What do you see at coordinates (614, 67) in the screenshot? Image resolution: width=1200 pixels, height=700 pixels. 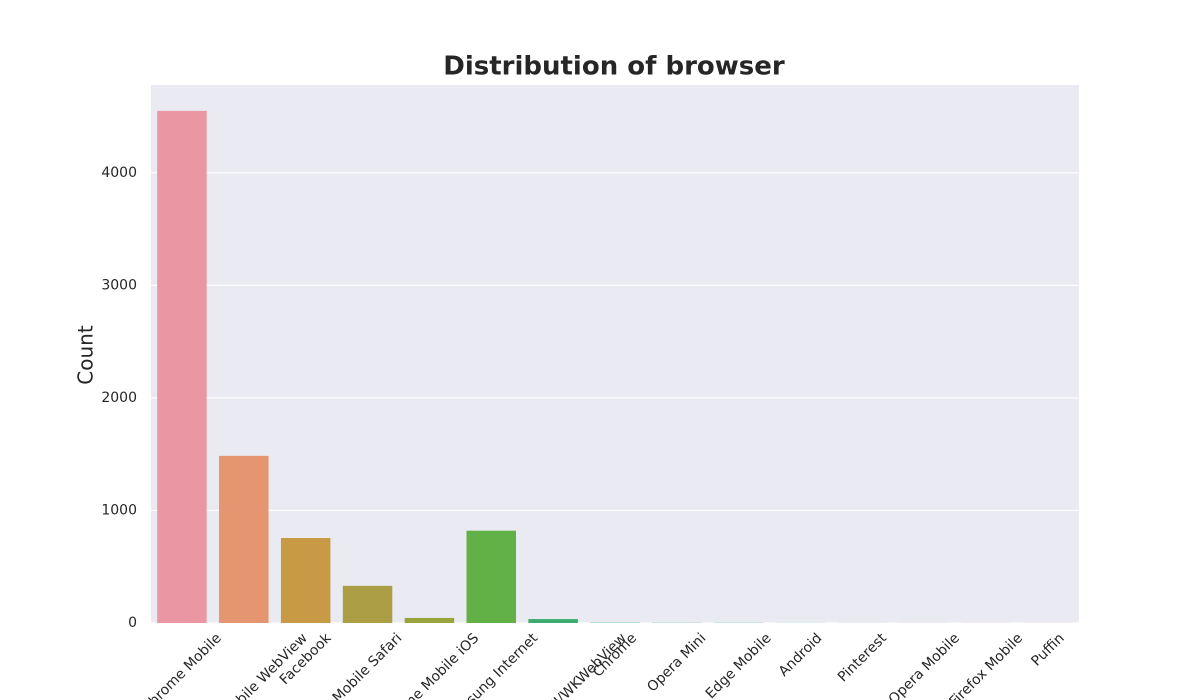 I see `chart-title: Distribution of browser` at bounding box center [614, 67].